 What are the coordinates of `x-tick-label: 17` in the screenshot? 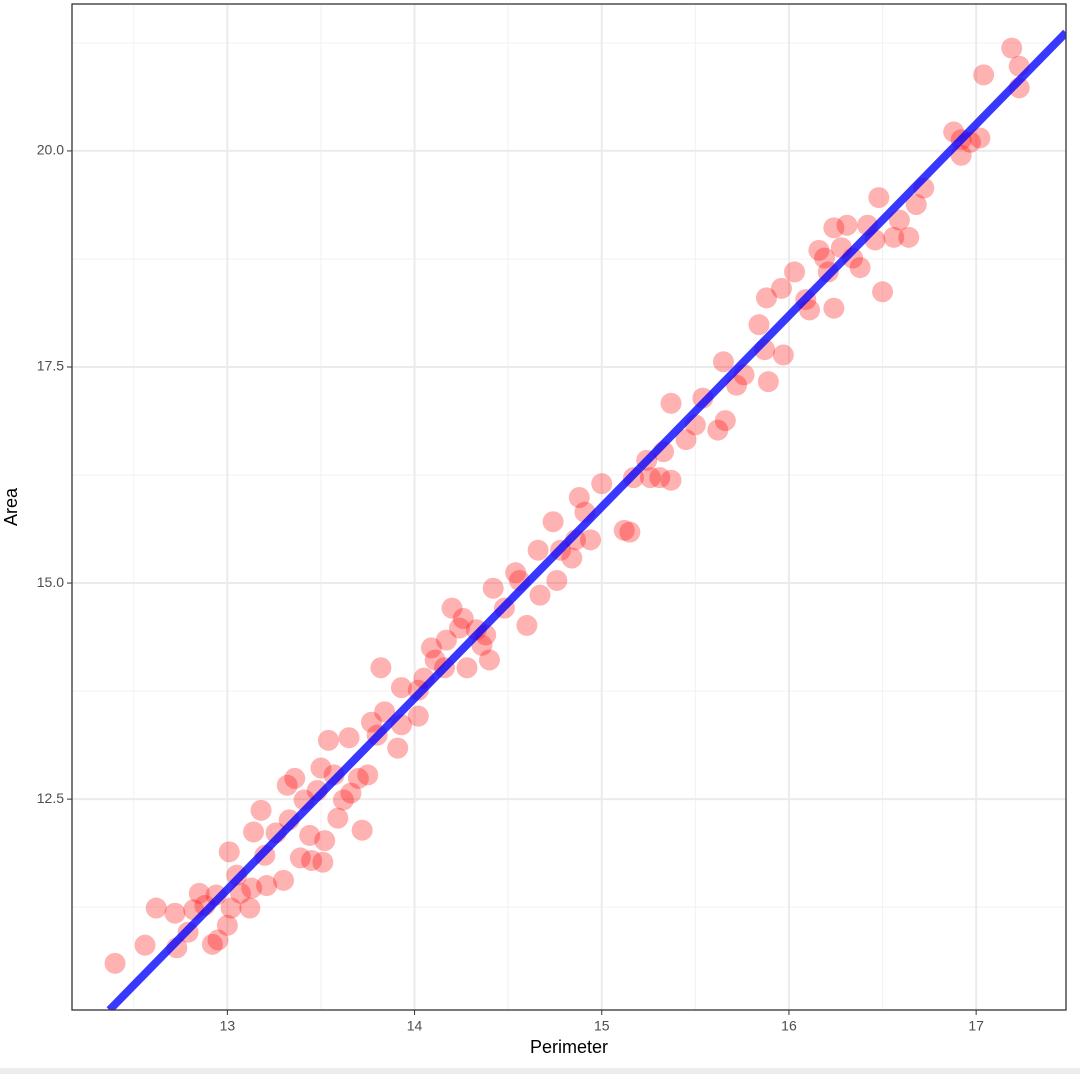 It's located at (976, 1026).